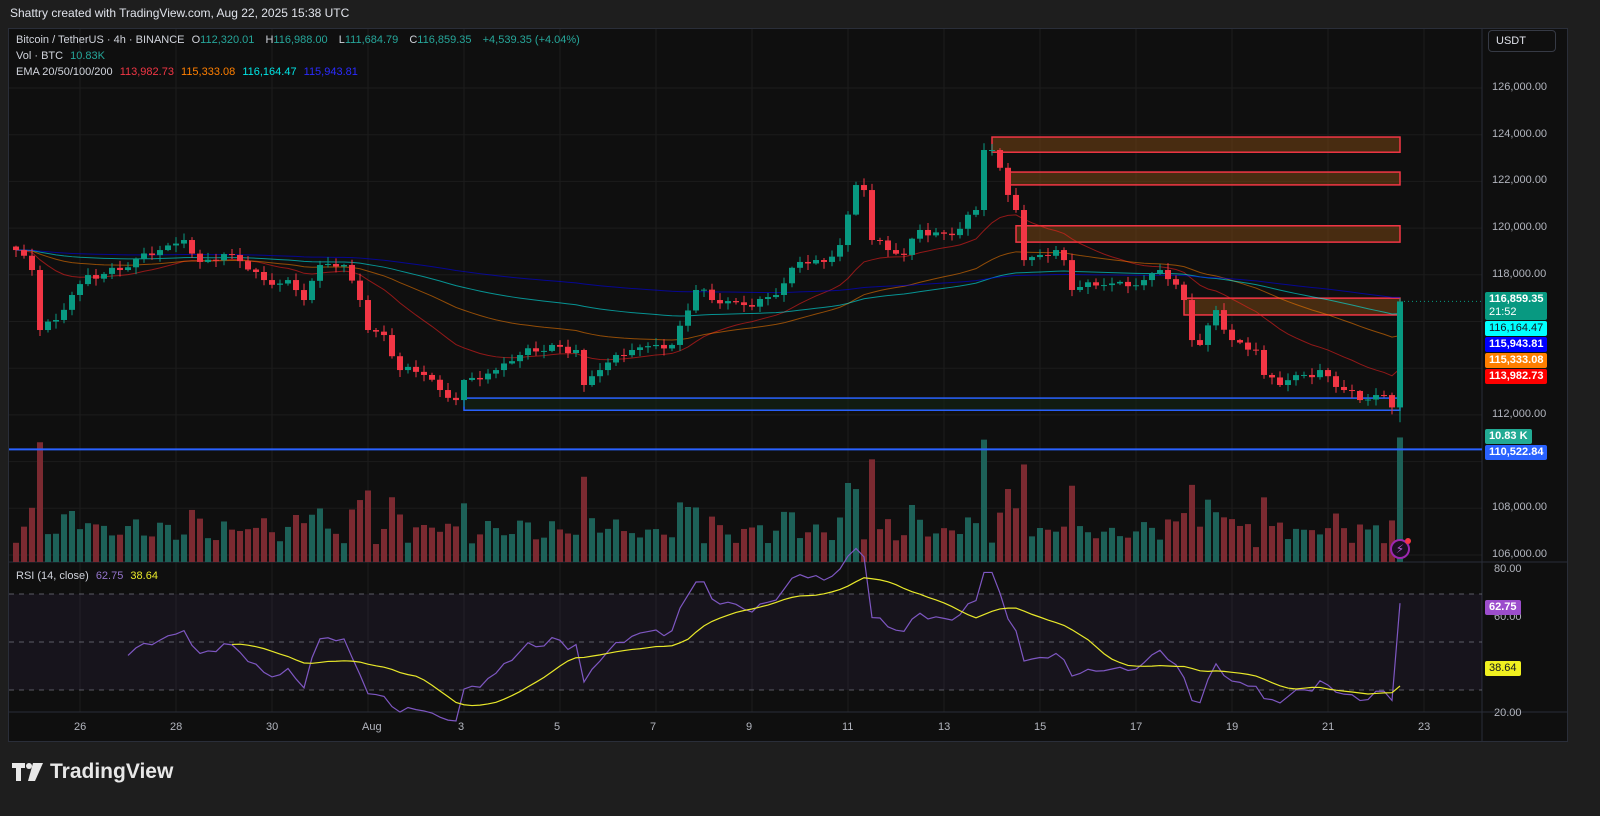 This screenshot has height=816, width=1600. I want to click on time-axis-label: 5, so click(557, 727).